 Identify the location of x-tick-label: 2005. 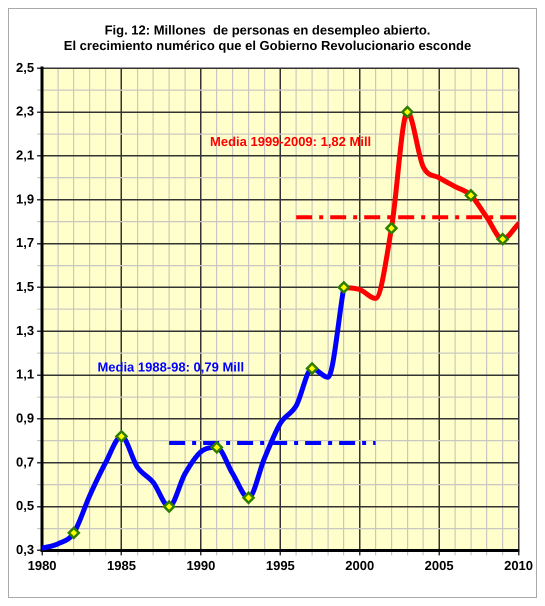
(439, 565).